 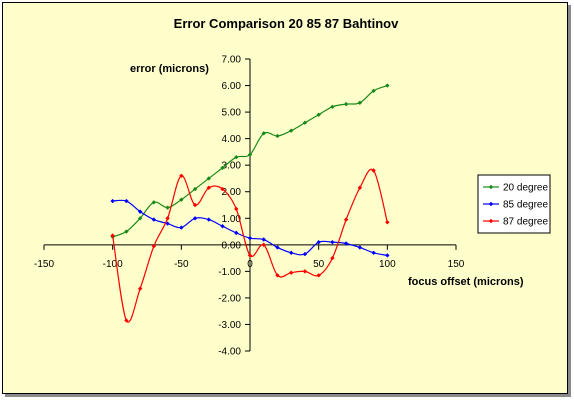 I want to click on legend-item-85-degree: 85 degree, so click(x=515, y=205).